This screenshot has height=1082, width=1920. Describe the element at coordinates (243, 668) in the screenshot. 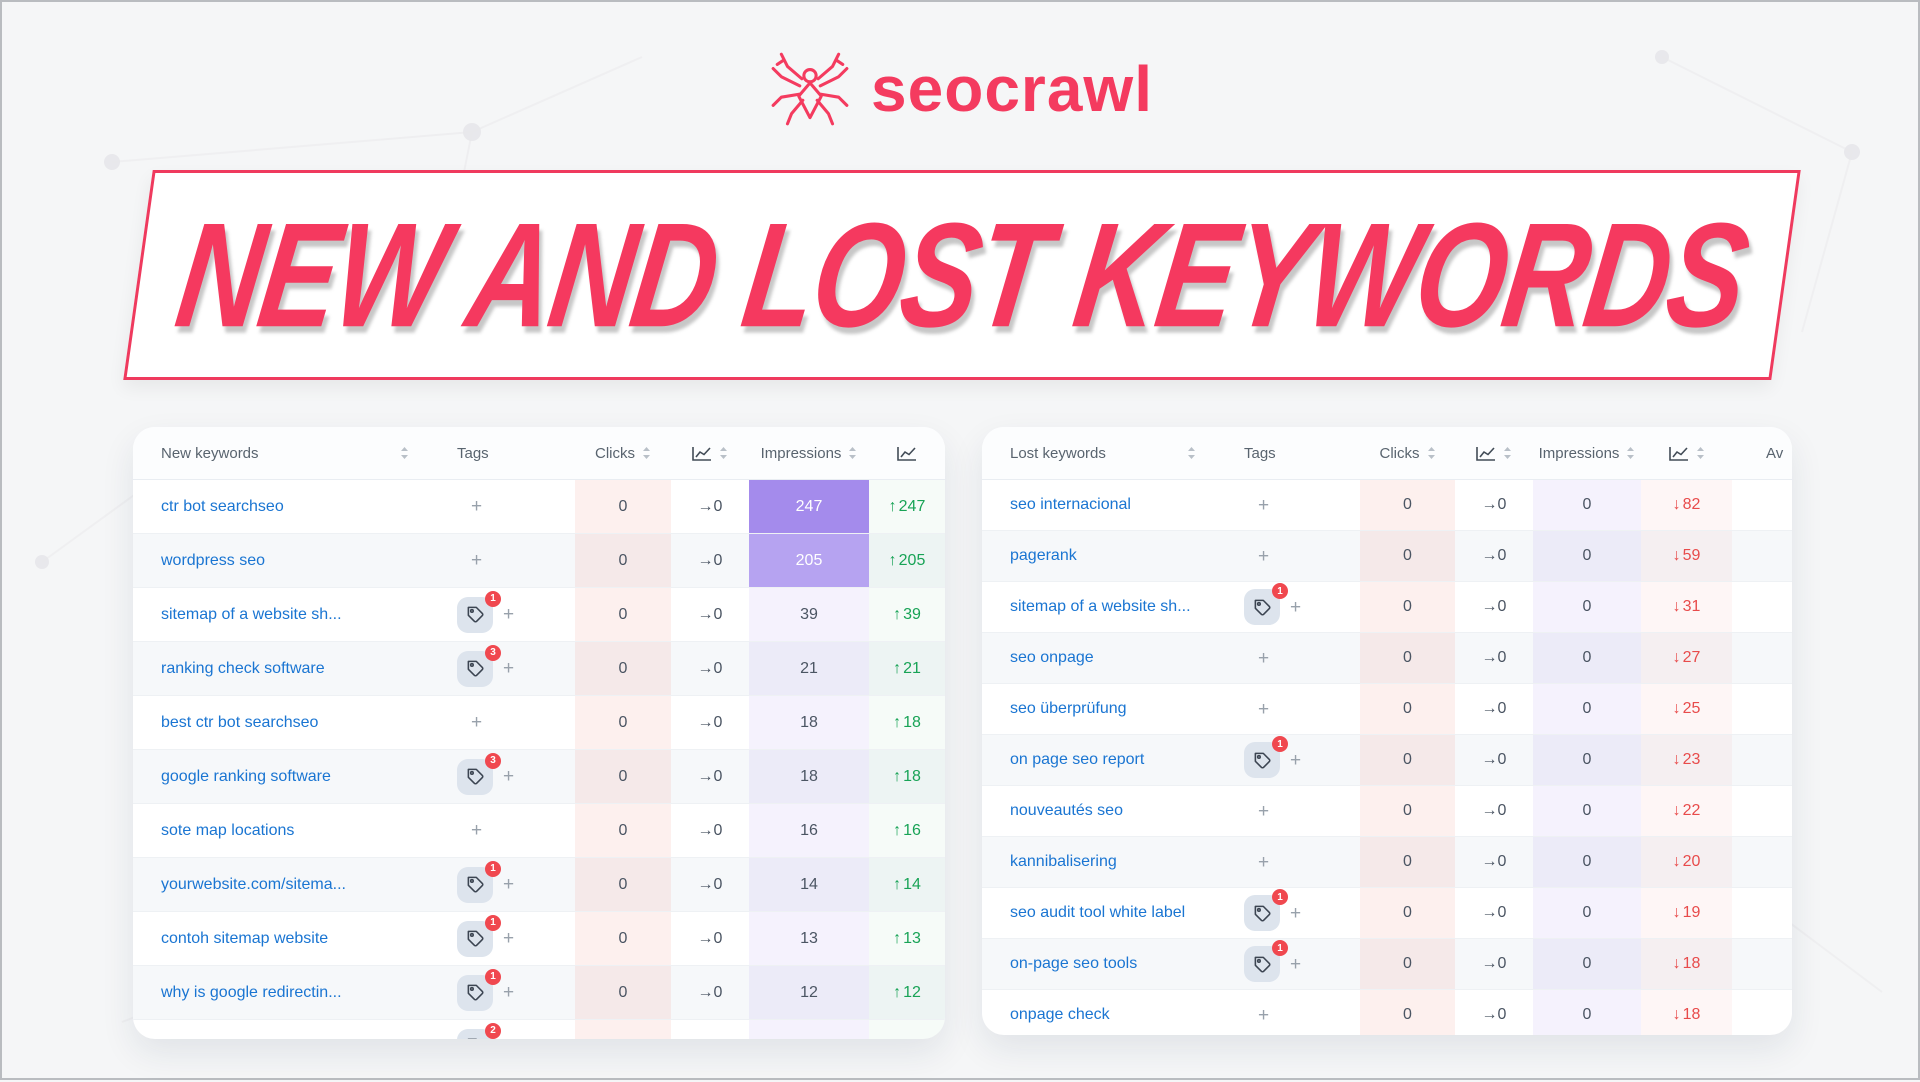

I see `keyword-link: ranking check software` at that location.